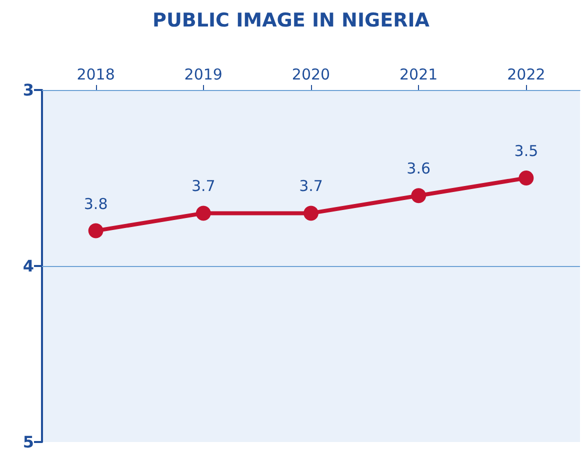 This screenshot has height=453, width=582. What do you see at coordinates (28, 442) in the screenshot?
I see `y-tick-label: 5` at bounding box center [28, 442].